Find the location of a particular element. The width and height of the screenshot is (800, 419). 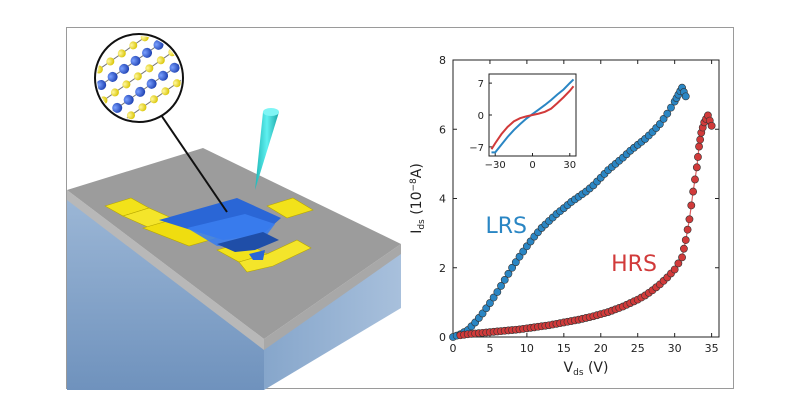

x-tick-label: 20 is located at coordinates (601, 348).